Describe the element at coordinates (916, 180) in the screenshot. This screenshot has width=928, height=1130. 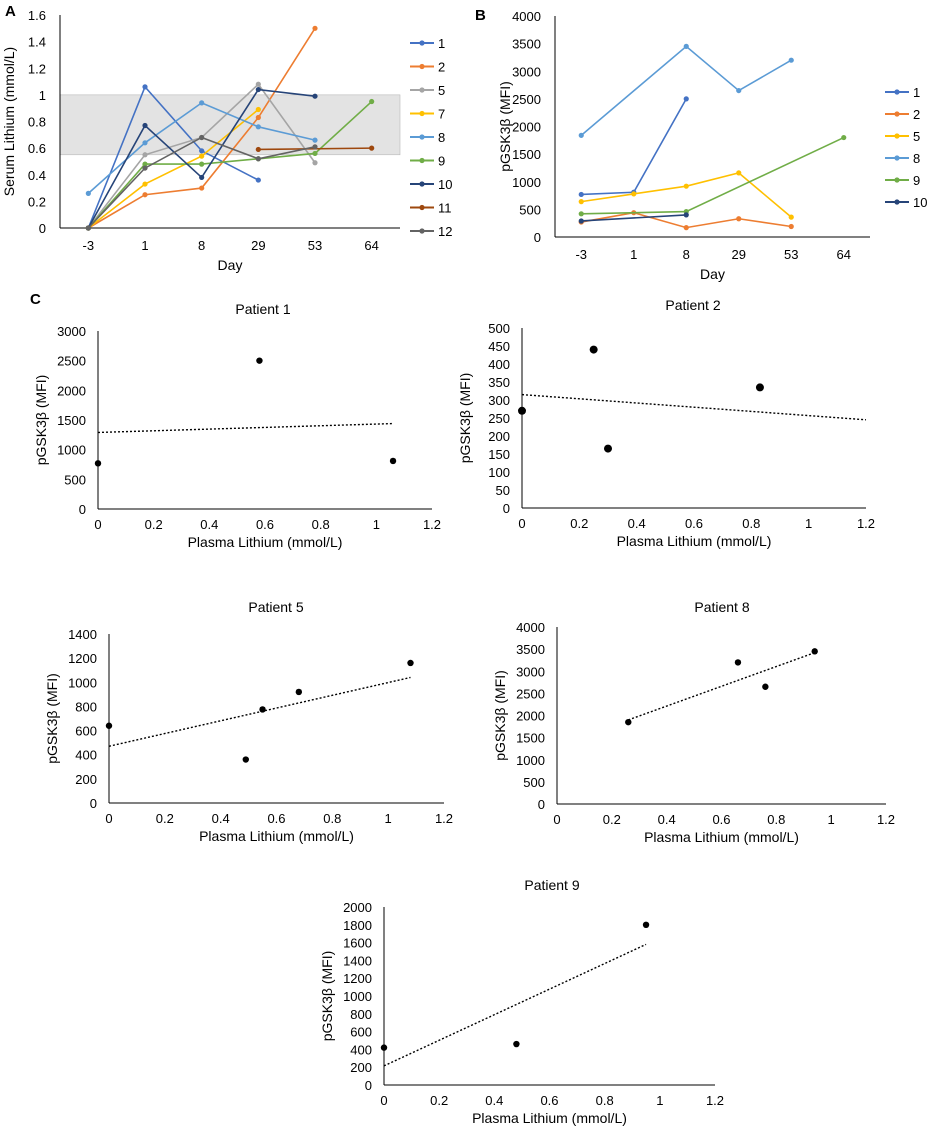
I see `legend-label: 9` at that location.